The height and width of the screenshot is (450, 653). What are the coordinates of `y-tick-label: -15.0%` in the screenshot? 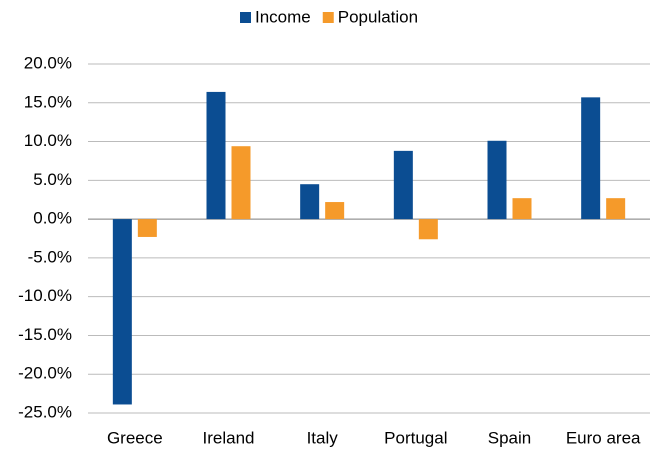 It's located at (45, 334).